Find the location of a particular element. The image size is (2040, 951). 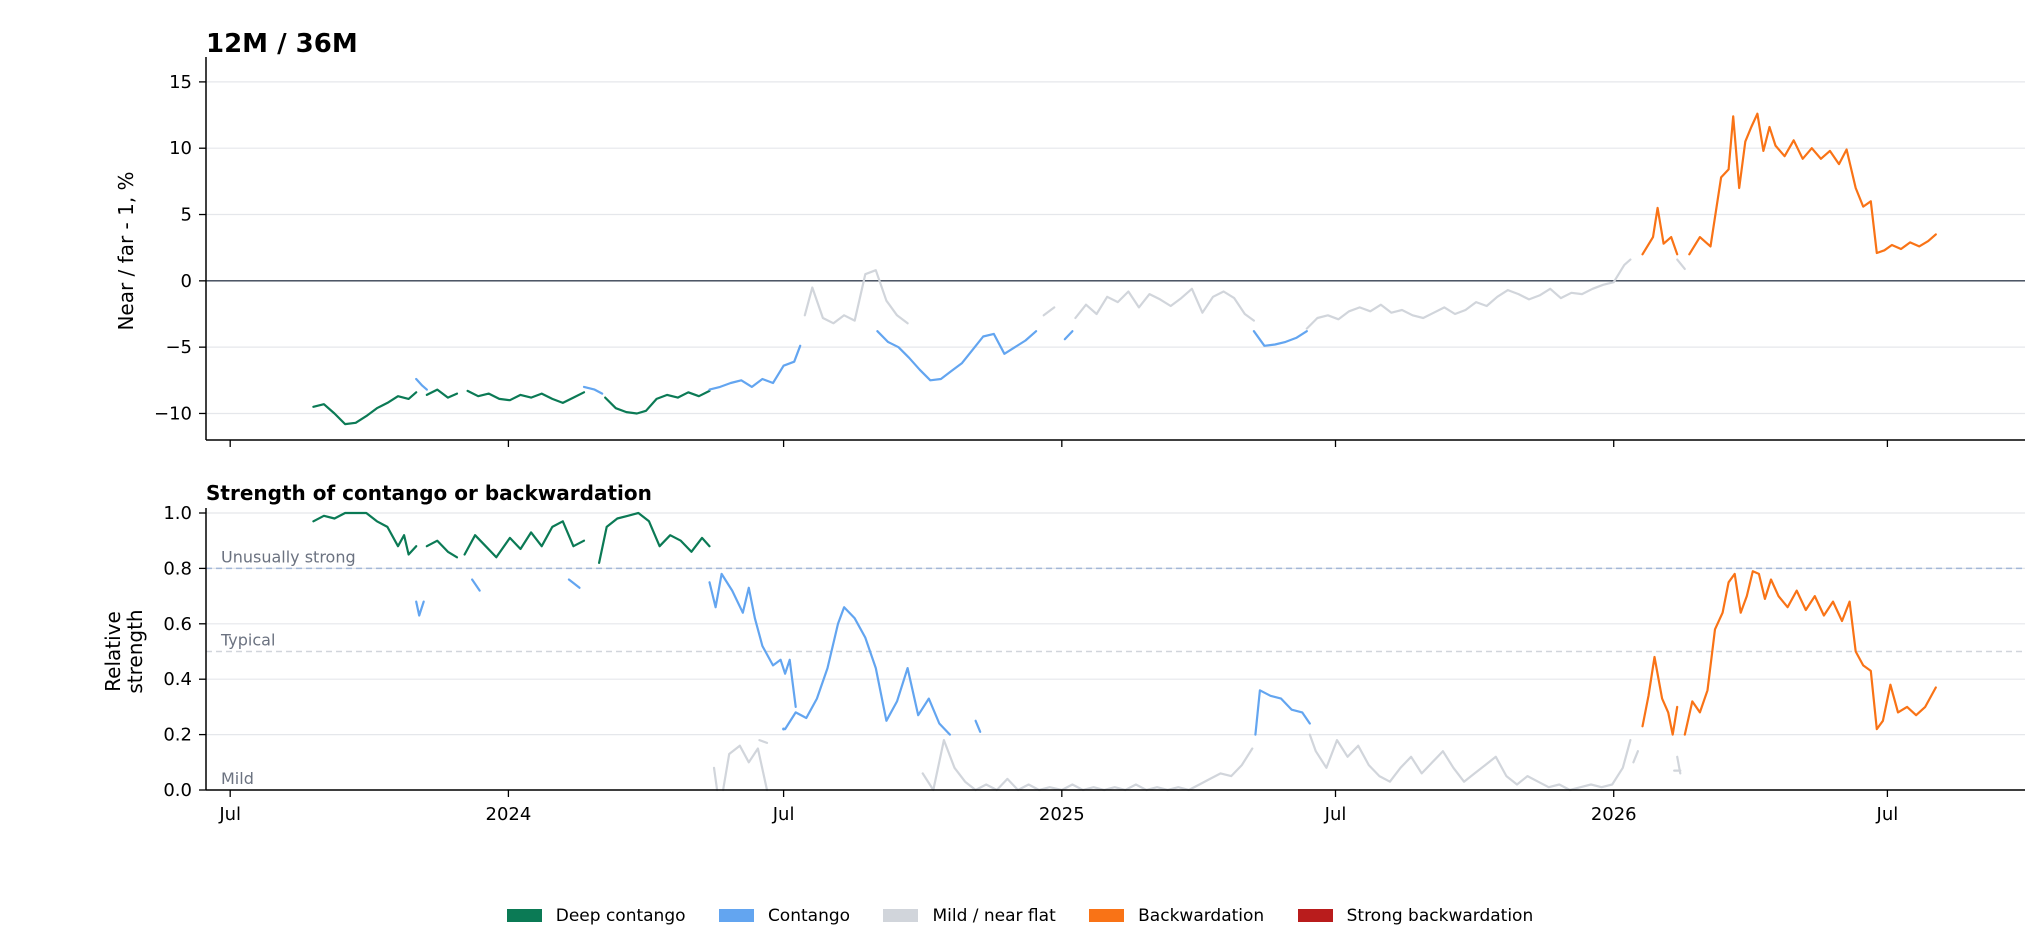

y-tick-label-4: 10 is located at coordinates (180, 148).